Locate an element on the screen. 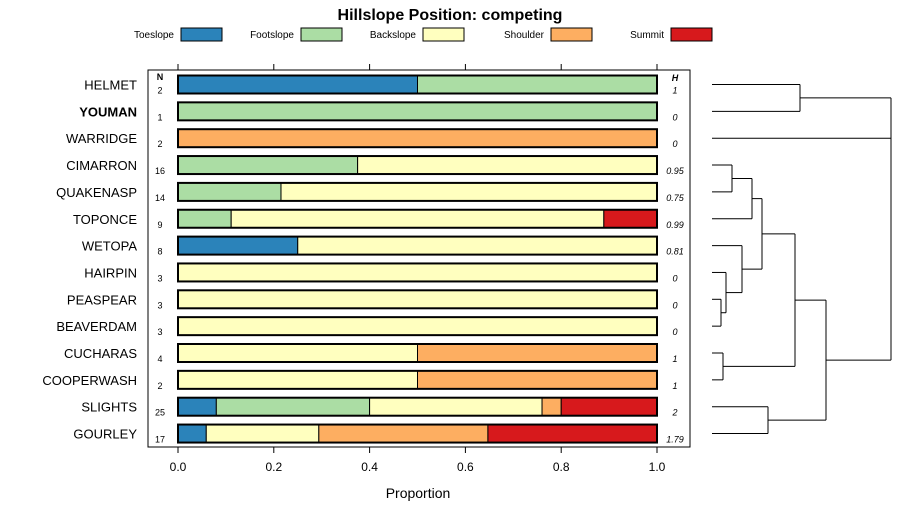  chart-title: Hillslope Position: competing is located at coordinates (450, 15).